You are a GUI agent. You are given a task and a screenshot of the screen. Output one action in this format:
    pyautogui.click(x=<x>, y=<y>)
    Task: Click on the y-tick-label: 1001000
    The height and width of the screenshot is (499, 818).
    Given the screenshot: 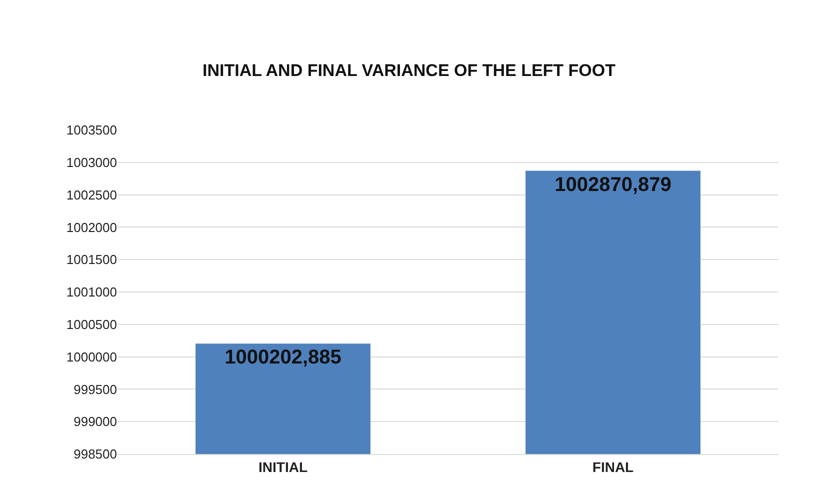 What is the action you would take?
    pyautogui.click(x=91, y=292)
    